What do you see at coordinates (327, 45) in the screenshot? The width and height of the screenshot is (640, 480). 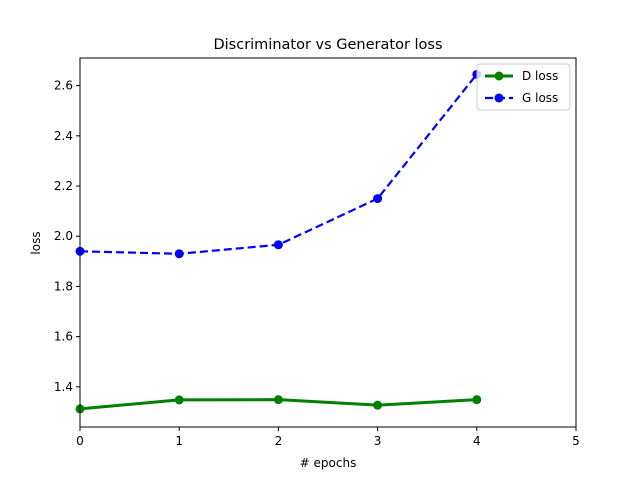 I see `chart-title: Discriminator vs Generator loss` at bounding box center [327, 45].